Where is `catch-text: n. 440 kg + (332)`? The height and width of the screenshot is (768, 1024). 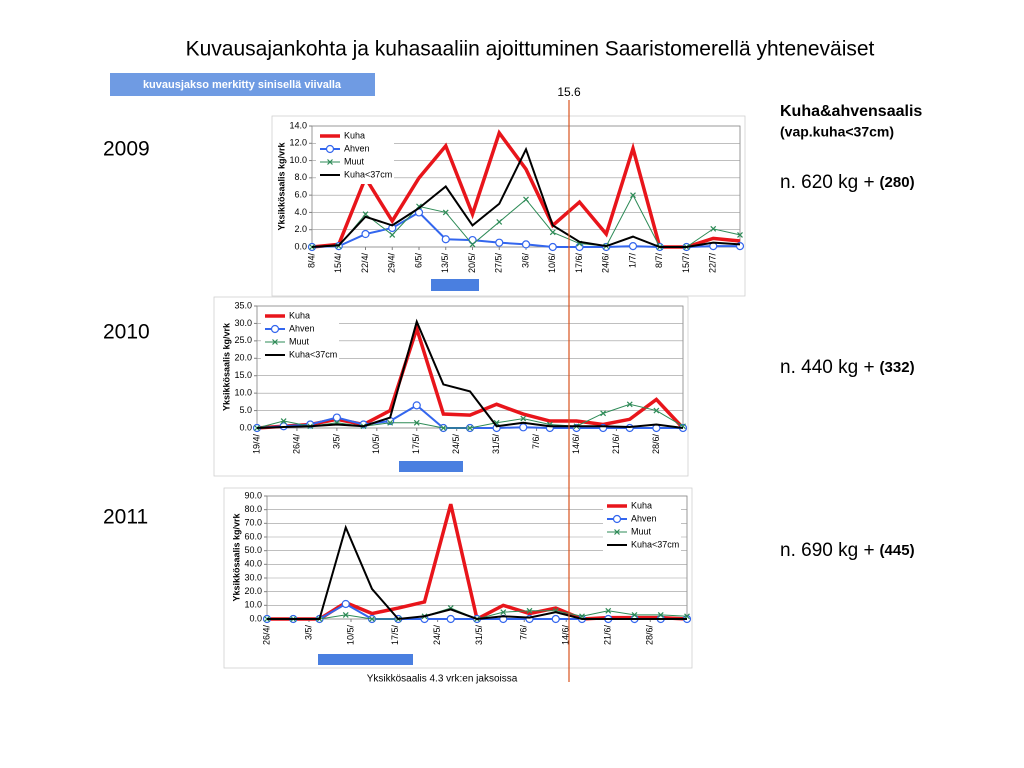
catch-text: n. 440 kg + (332) is located at coordinates (847, 367).